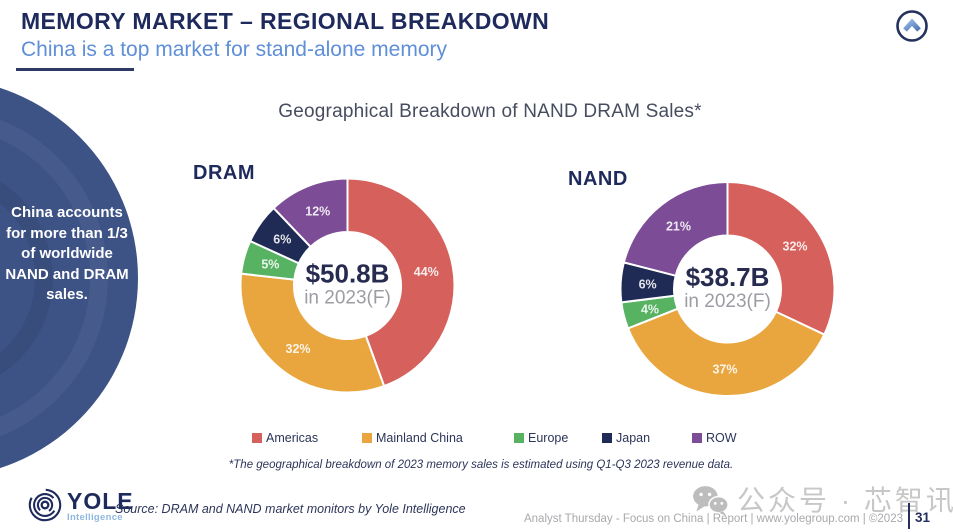 The width and height of the screenshot is (953, 532). What do you see at coordinates (633, 438) in the screenshot?
I see `legend-label: Japan` at bounding box center [633, 438].